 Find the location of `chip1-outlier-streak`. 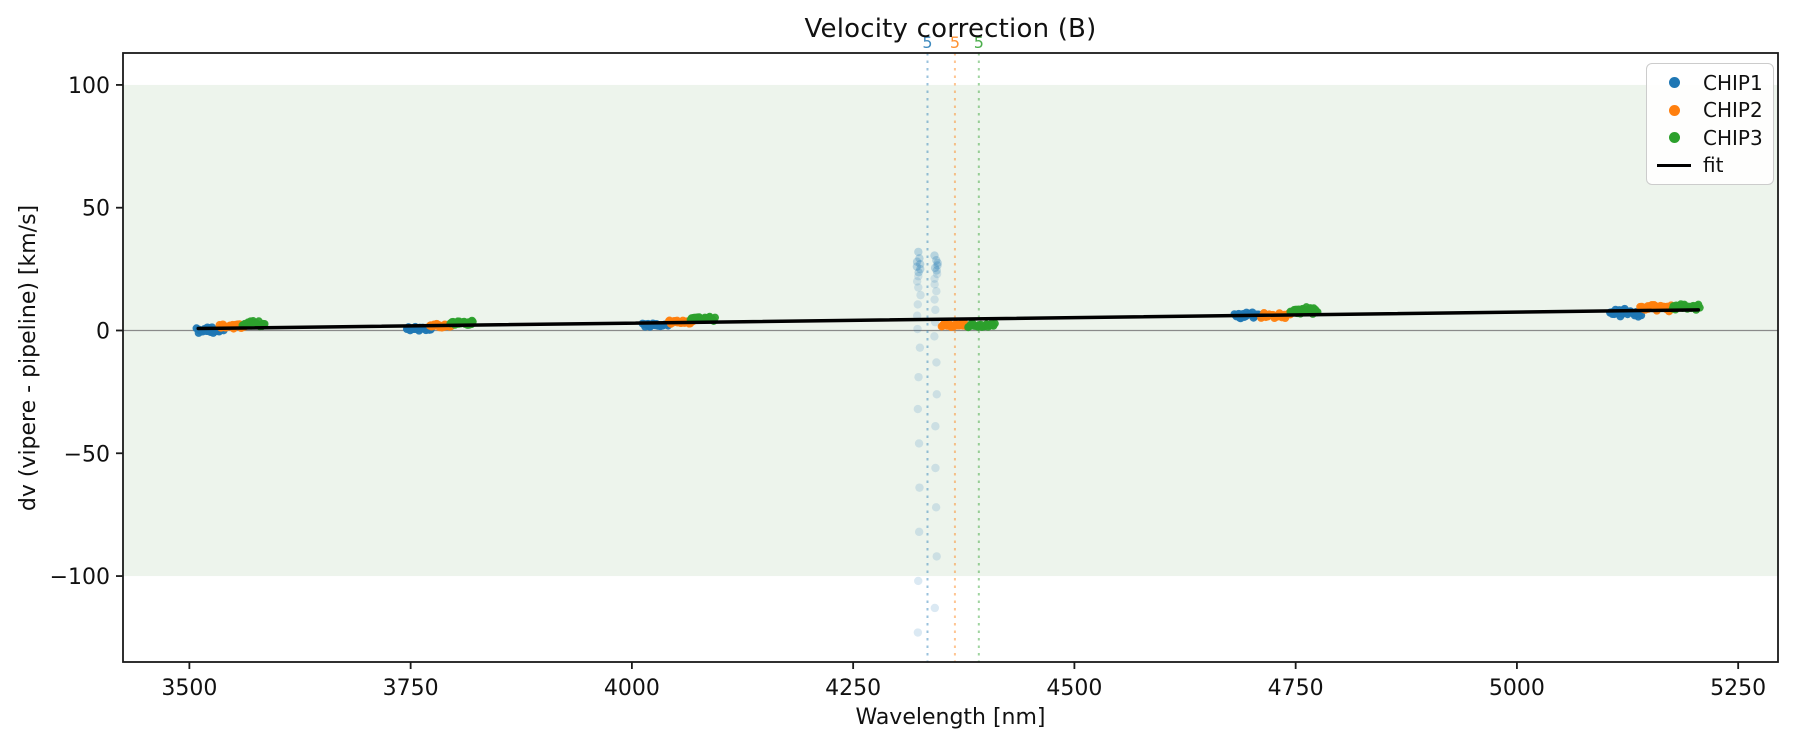

chip1-outlier-streak is located at coordinates (927, 442).